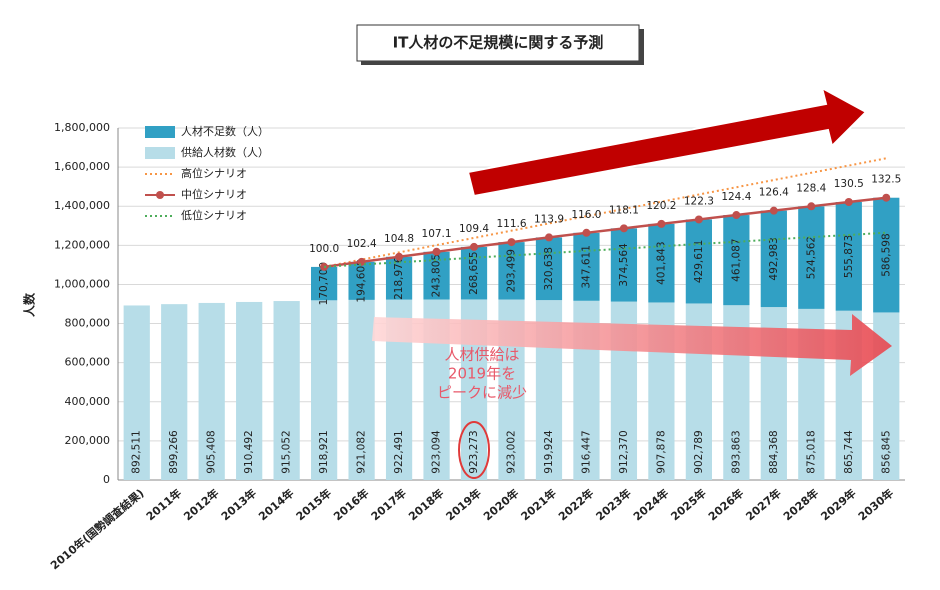  I want to click on y-tick-label: 1,600,000, so click(82, 166).